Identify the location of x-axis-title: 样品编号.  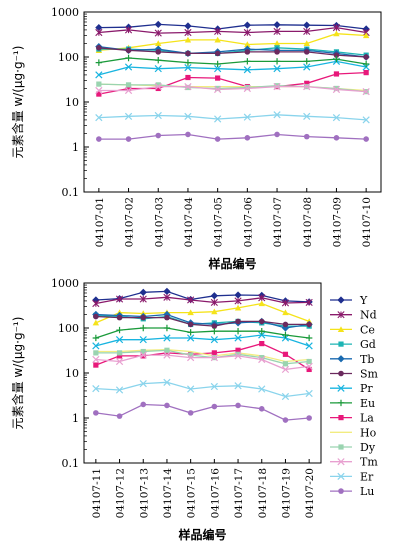
(232, 263).